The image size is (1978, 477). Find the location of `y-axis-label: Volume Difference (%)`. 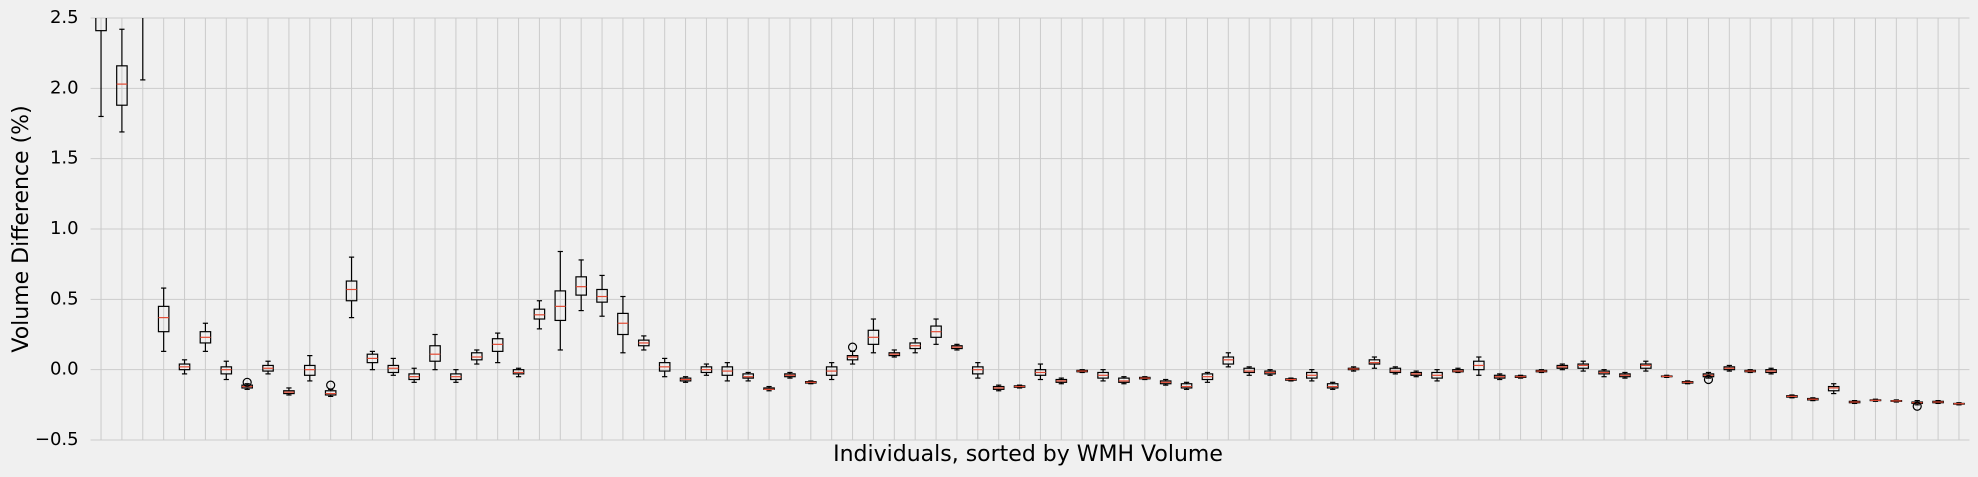

y-axis-label: Volume Difference (%) is located at coordinates (21, 228).